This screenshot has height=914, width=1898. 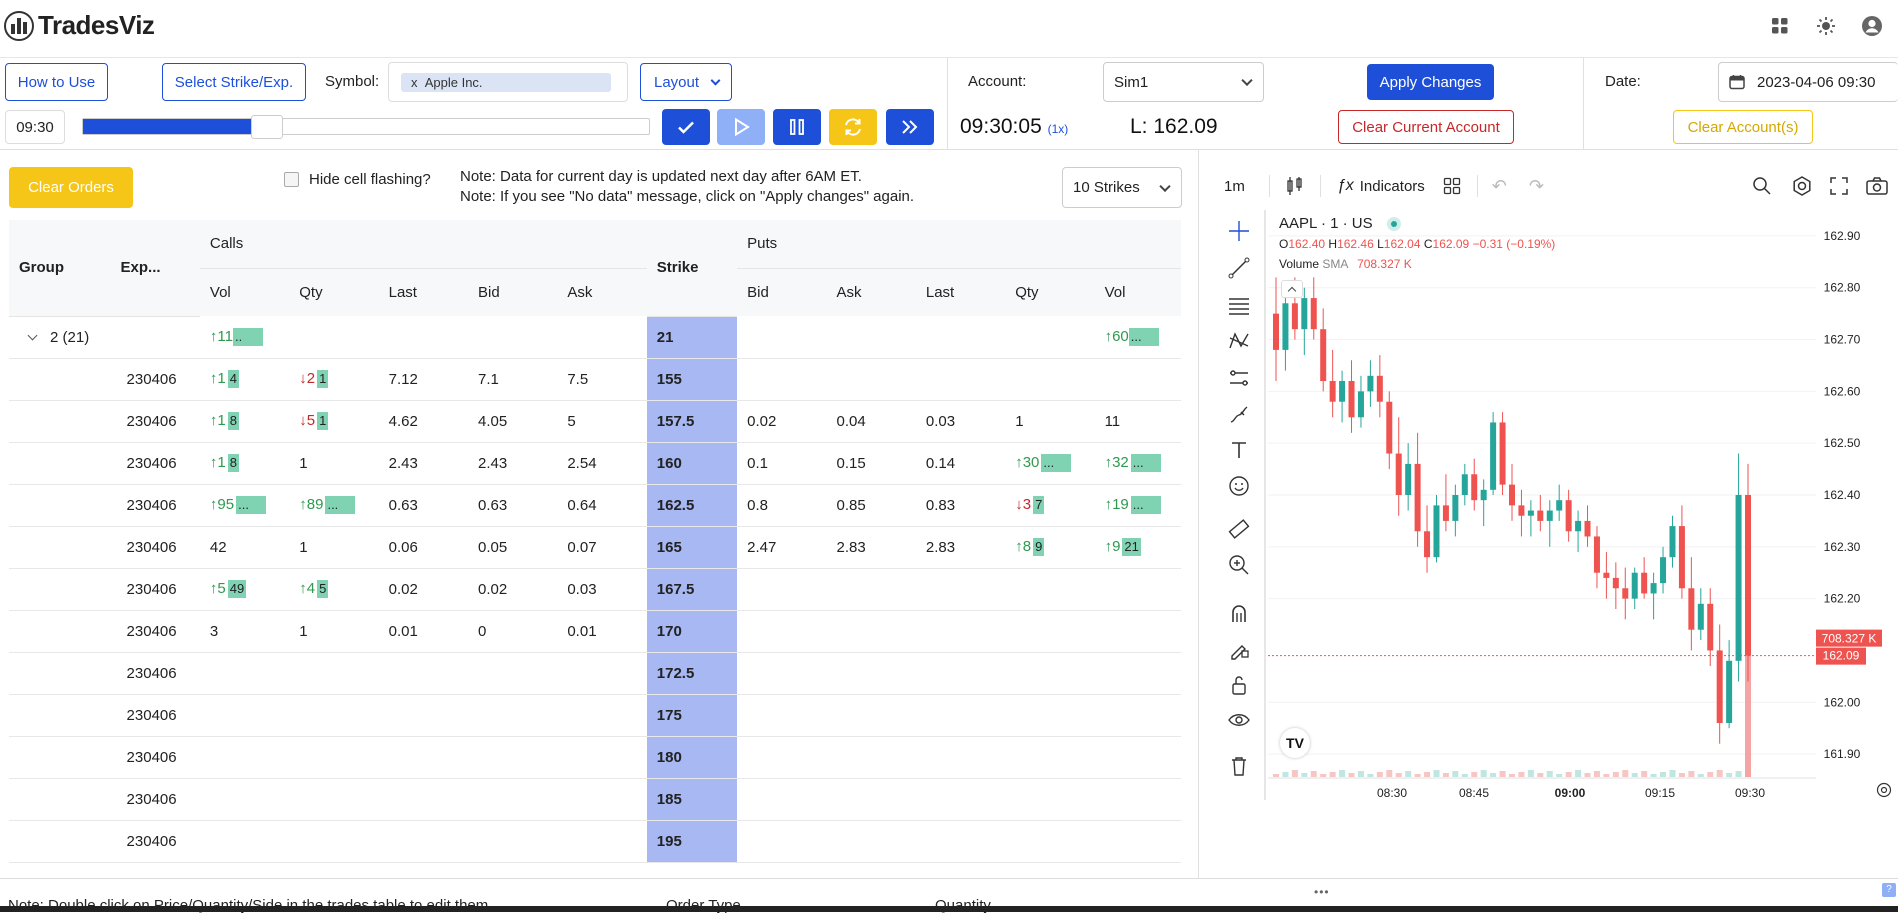 What do you see at coordinates (595, 757) in the screenshot?
I see `table-row: 230406 180` at bounding box center [595, 757].